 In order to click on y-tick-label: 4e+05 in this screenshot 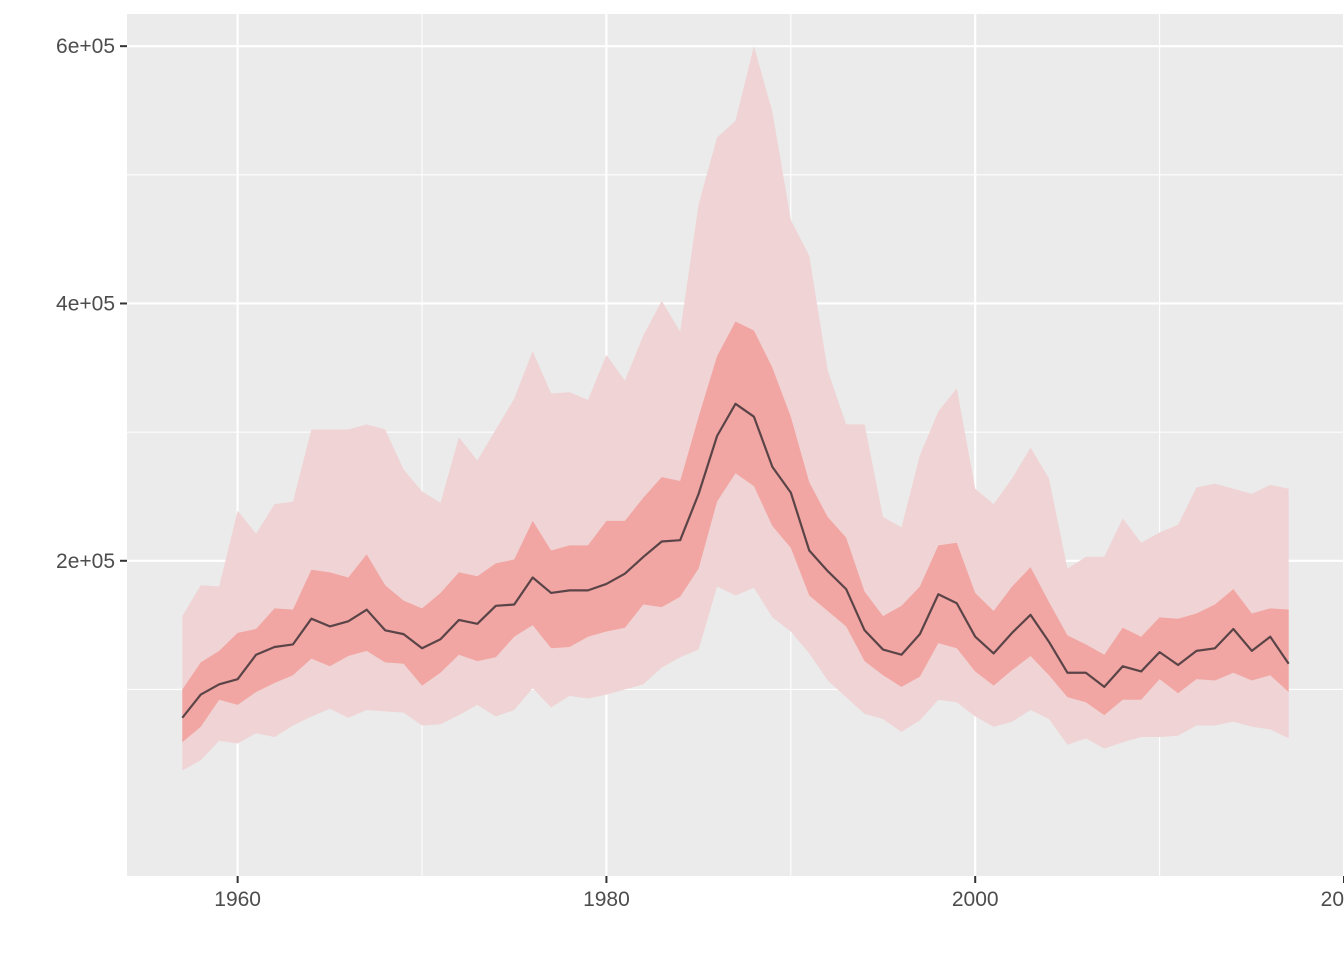, I will do `click(85, 303)`.